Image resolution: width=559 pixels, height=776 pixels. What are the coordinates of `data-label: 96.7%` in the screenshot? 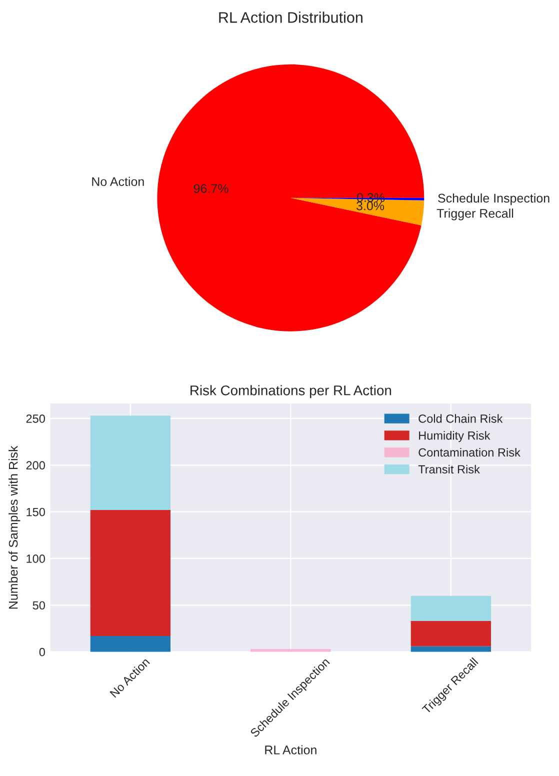 It's located at (211, 188).